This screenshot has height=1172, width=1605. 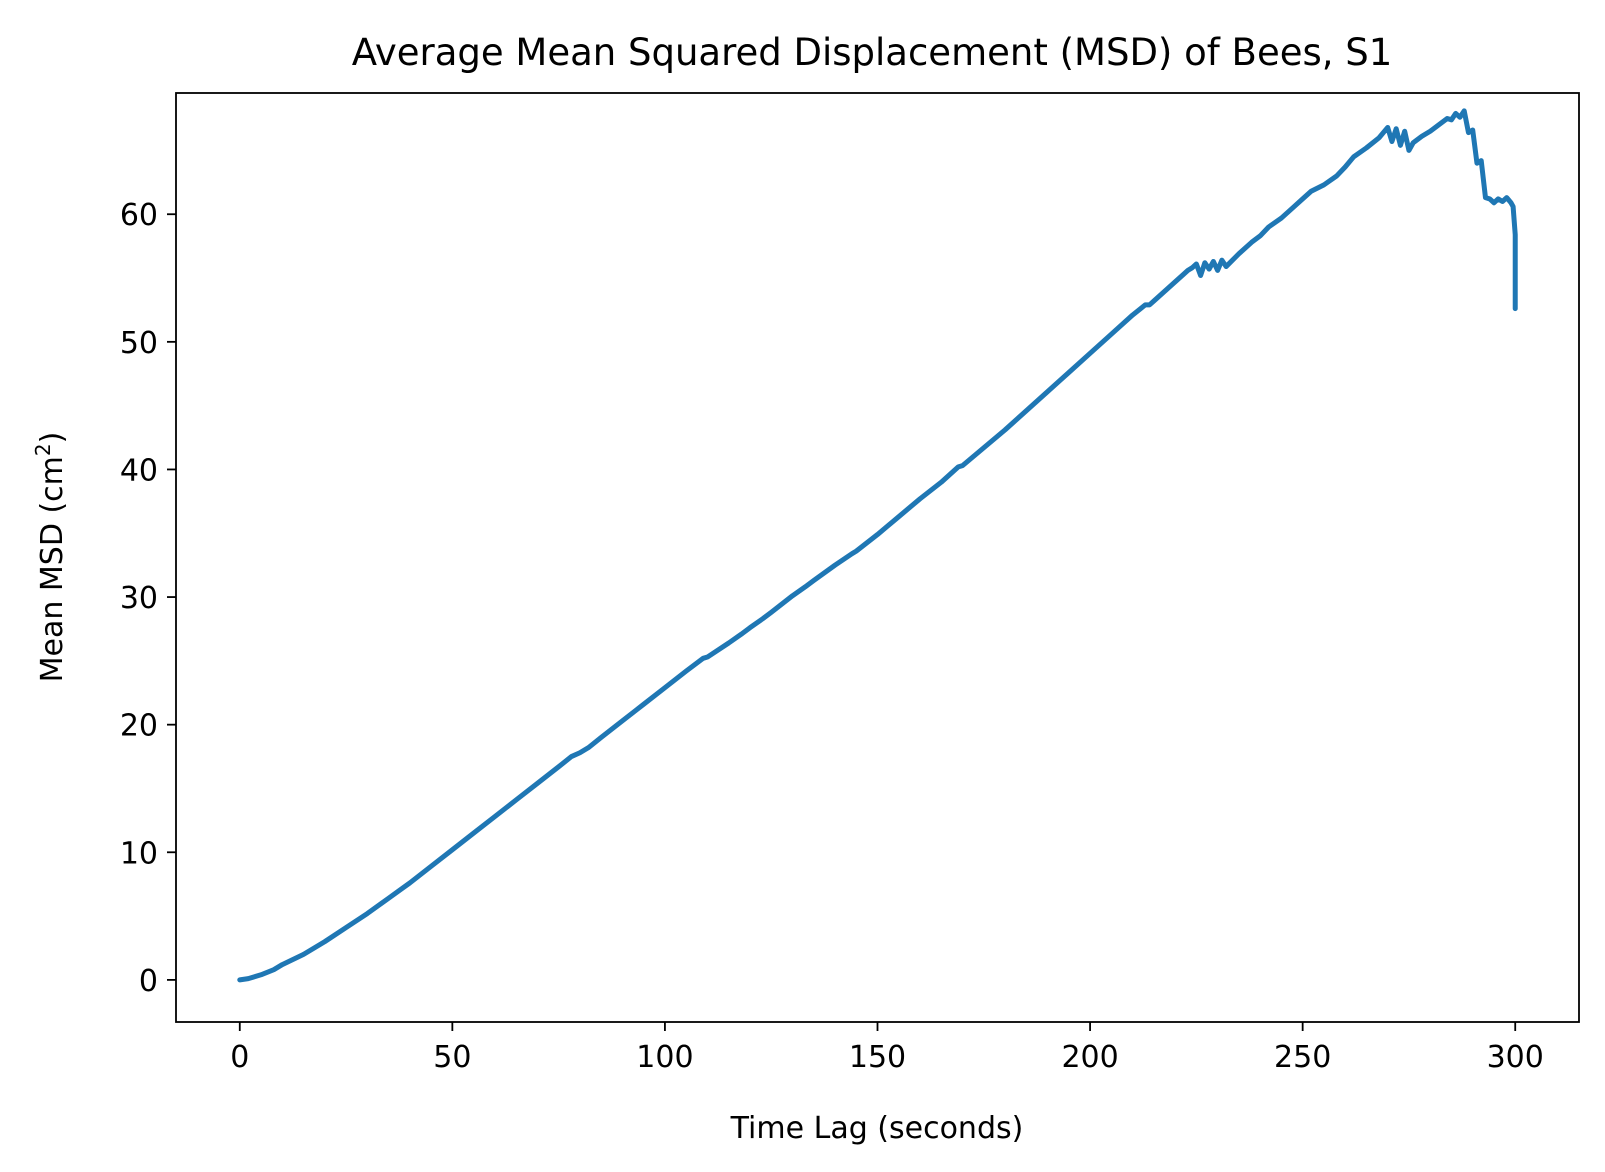 What do you see at coordinates (139, 470) in the screenshot?
I see `y-tick-label: 40` at bounding box center [139, 470].